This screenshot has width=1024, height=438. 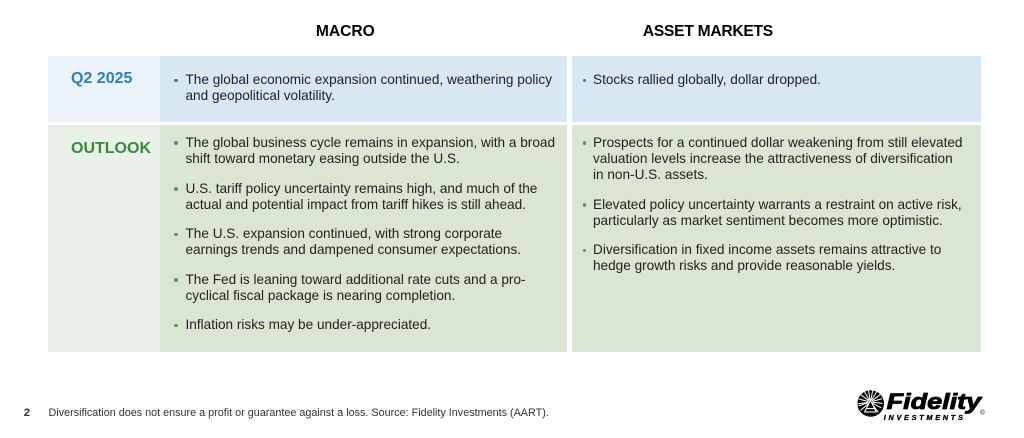 I want to click on svg-text: Fidelity, so click(x=935, y=401).